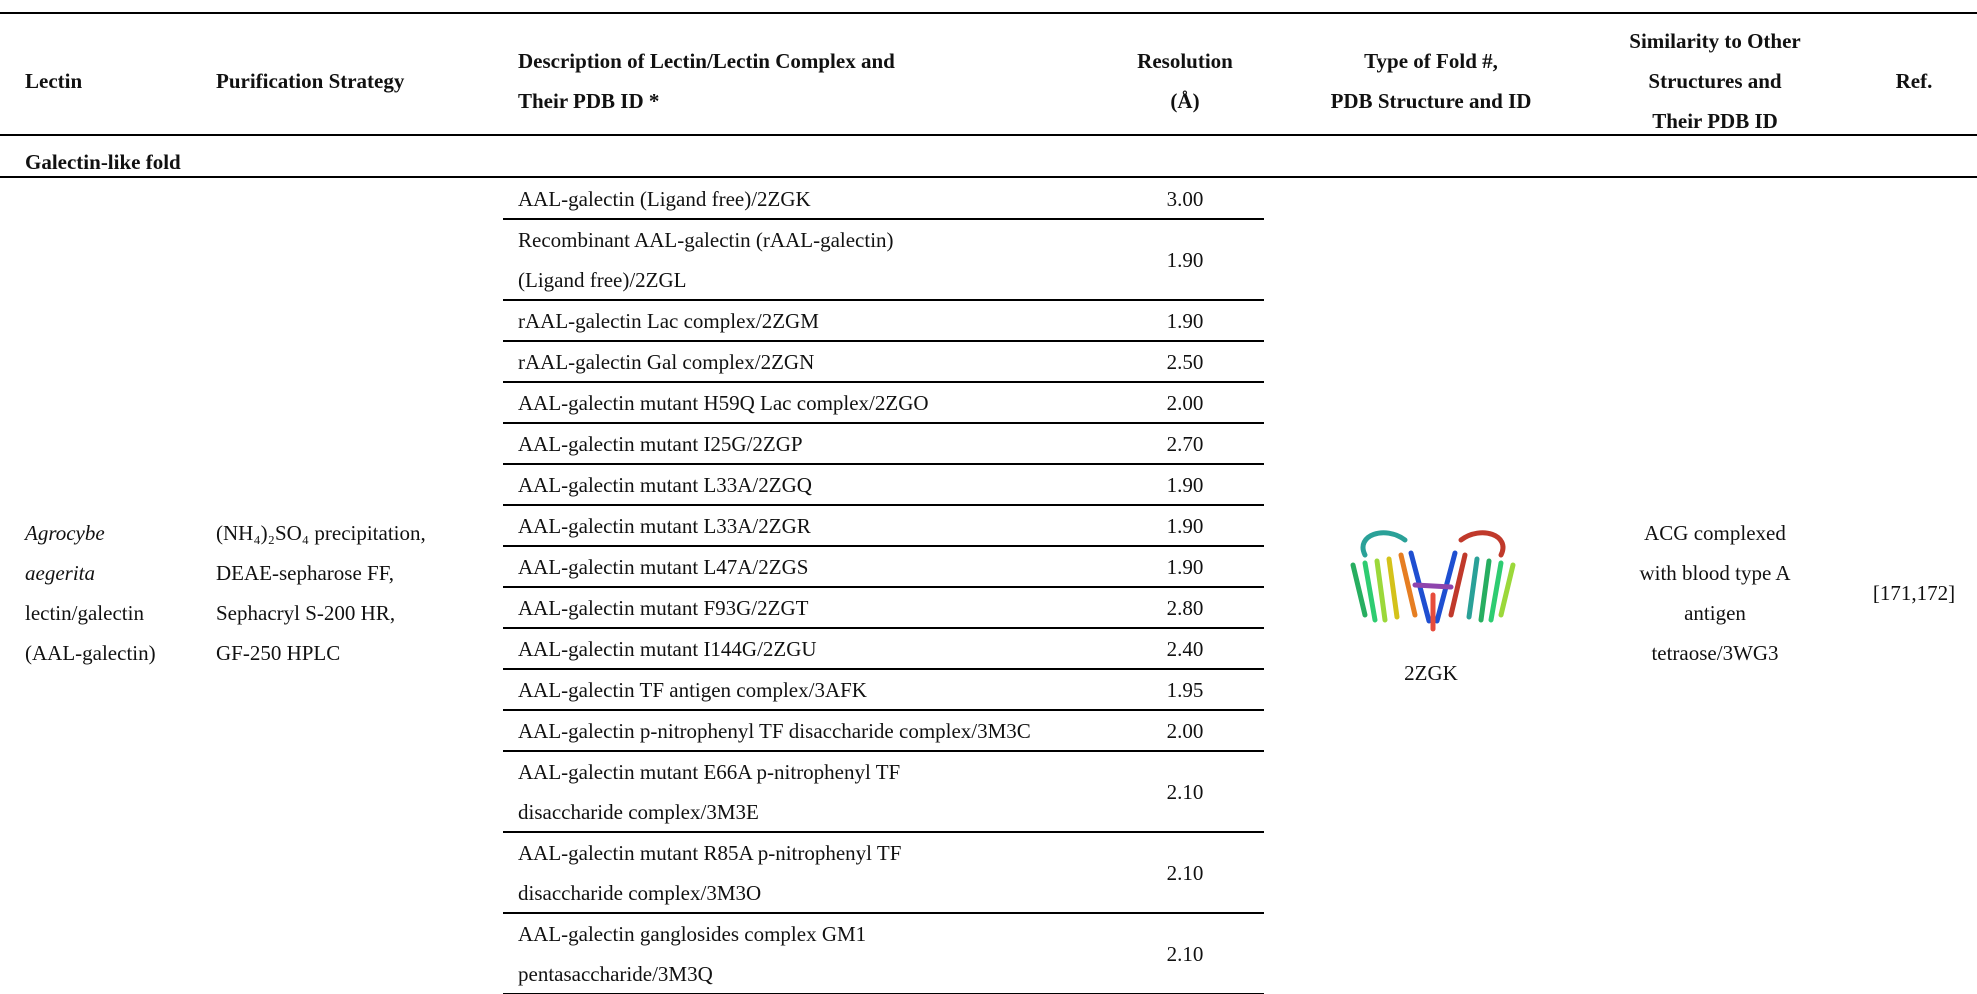 This screenshot has width=1977, height=994. What do you see at coordinates (54, 81) in the screenshot?
I see `column-header-line: Lectin` at bounding box center [54, 81].